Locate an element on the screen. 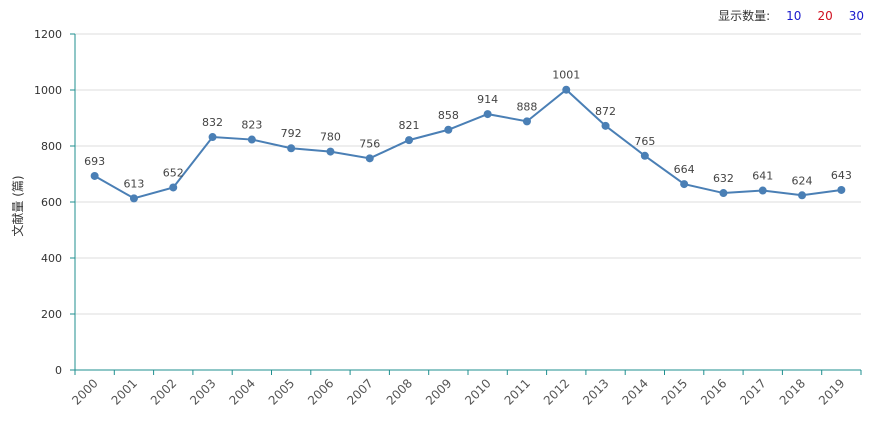  data-label: 641 is located at coordinates (762, 176).